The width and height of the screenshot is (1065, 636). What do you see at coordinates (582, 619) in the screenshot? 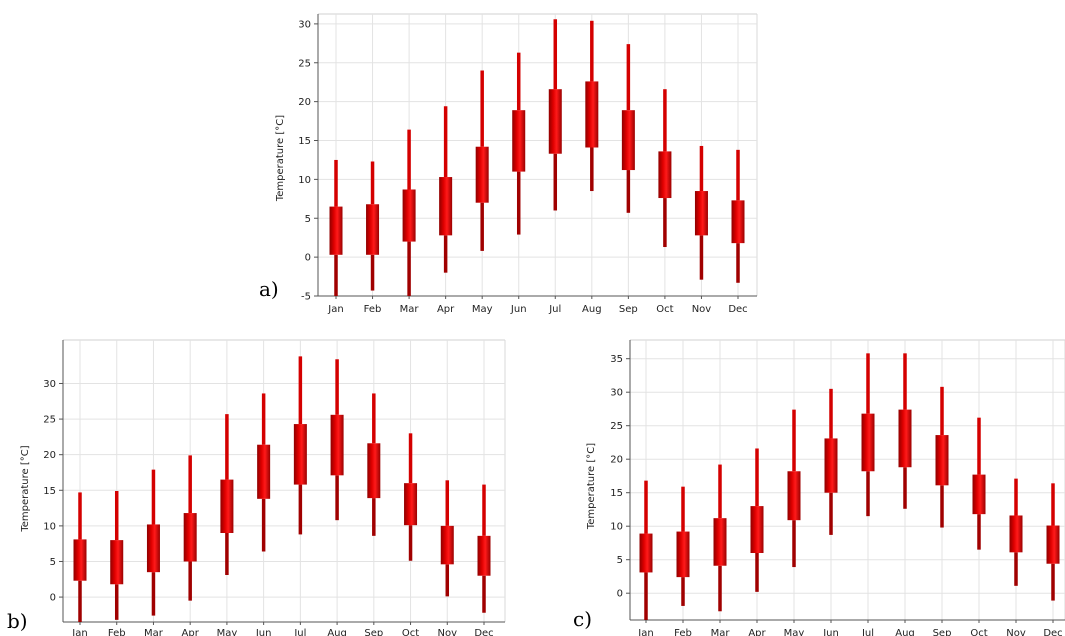
I see `panel-label: c)` at bounding box center [582, 619].